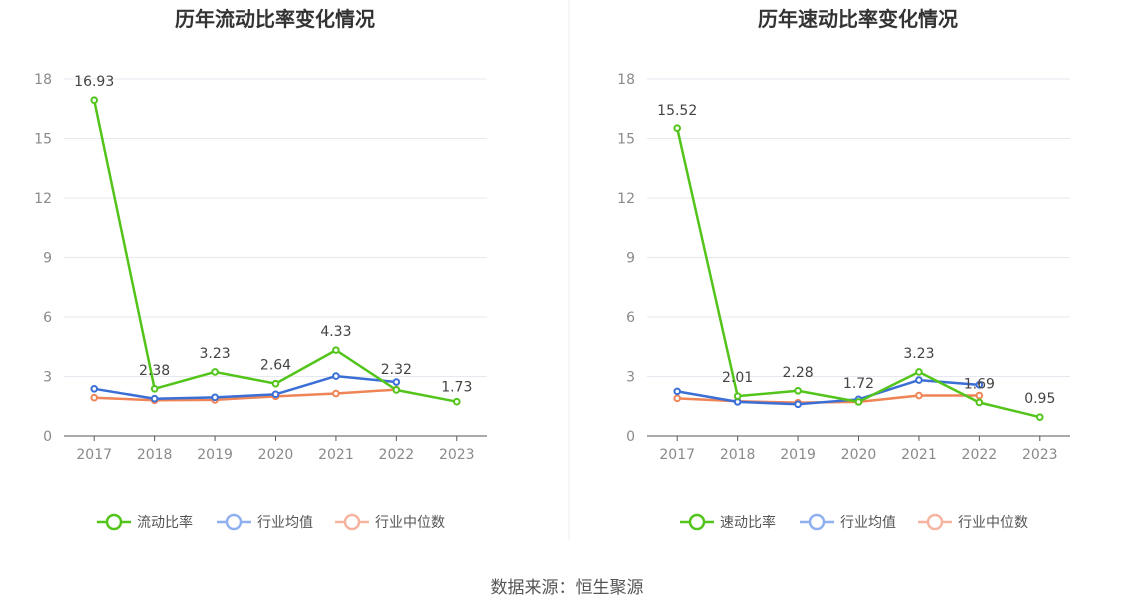  I want to click on legend-item-company: 速动比率, so click(728, 522).